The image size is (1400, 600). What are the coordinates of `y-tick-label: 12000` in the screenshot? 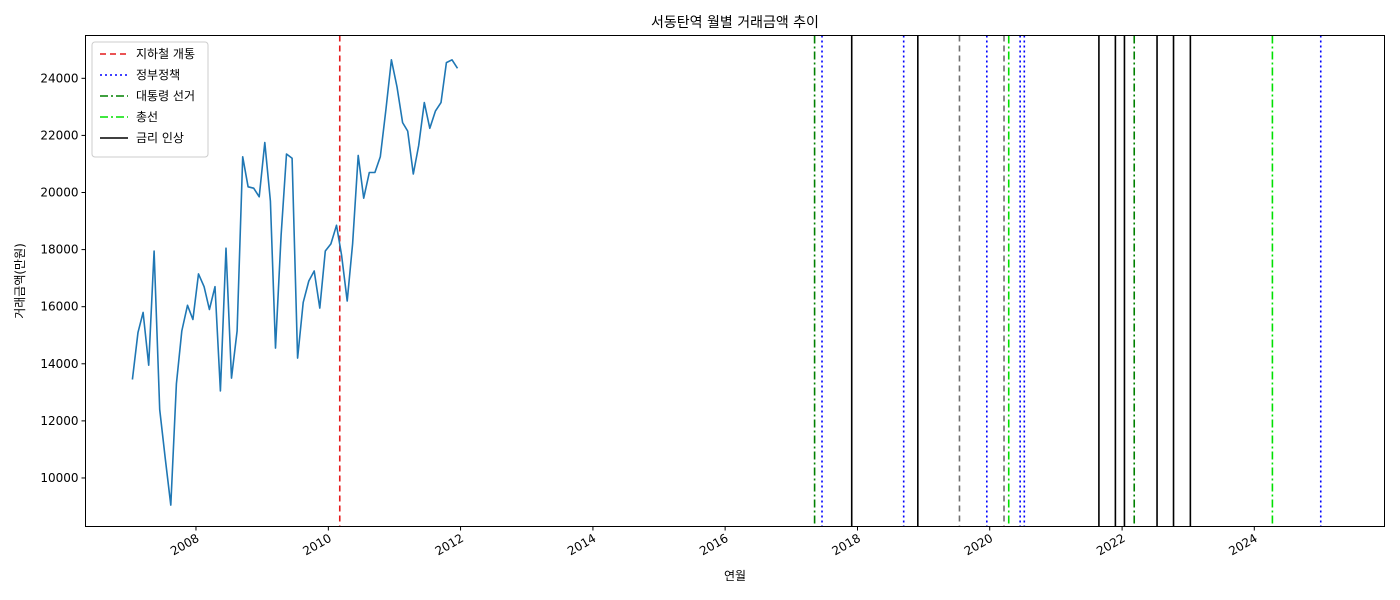 It's located at (59, 421).